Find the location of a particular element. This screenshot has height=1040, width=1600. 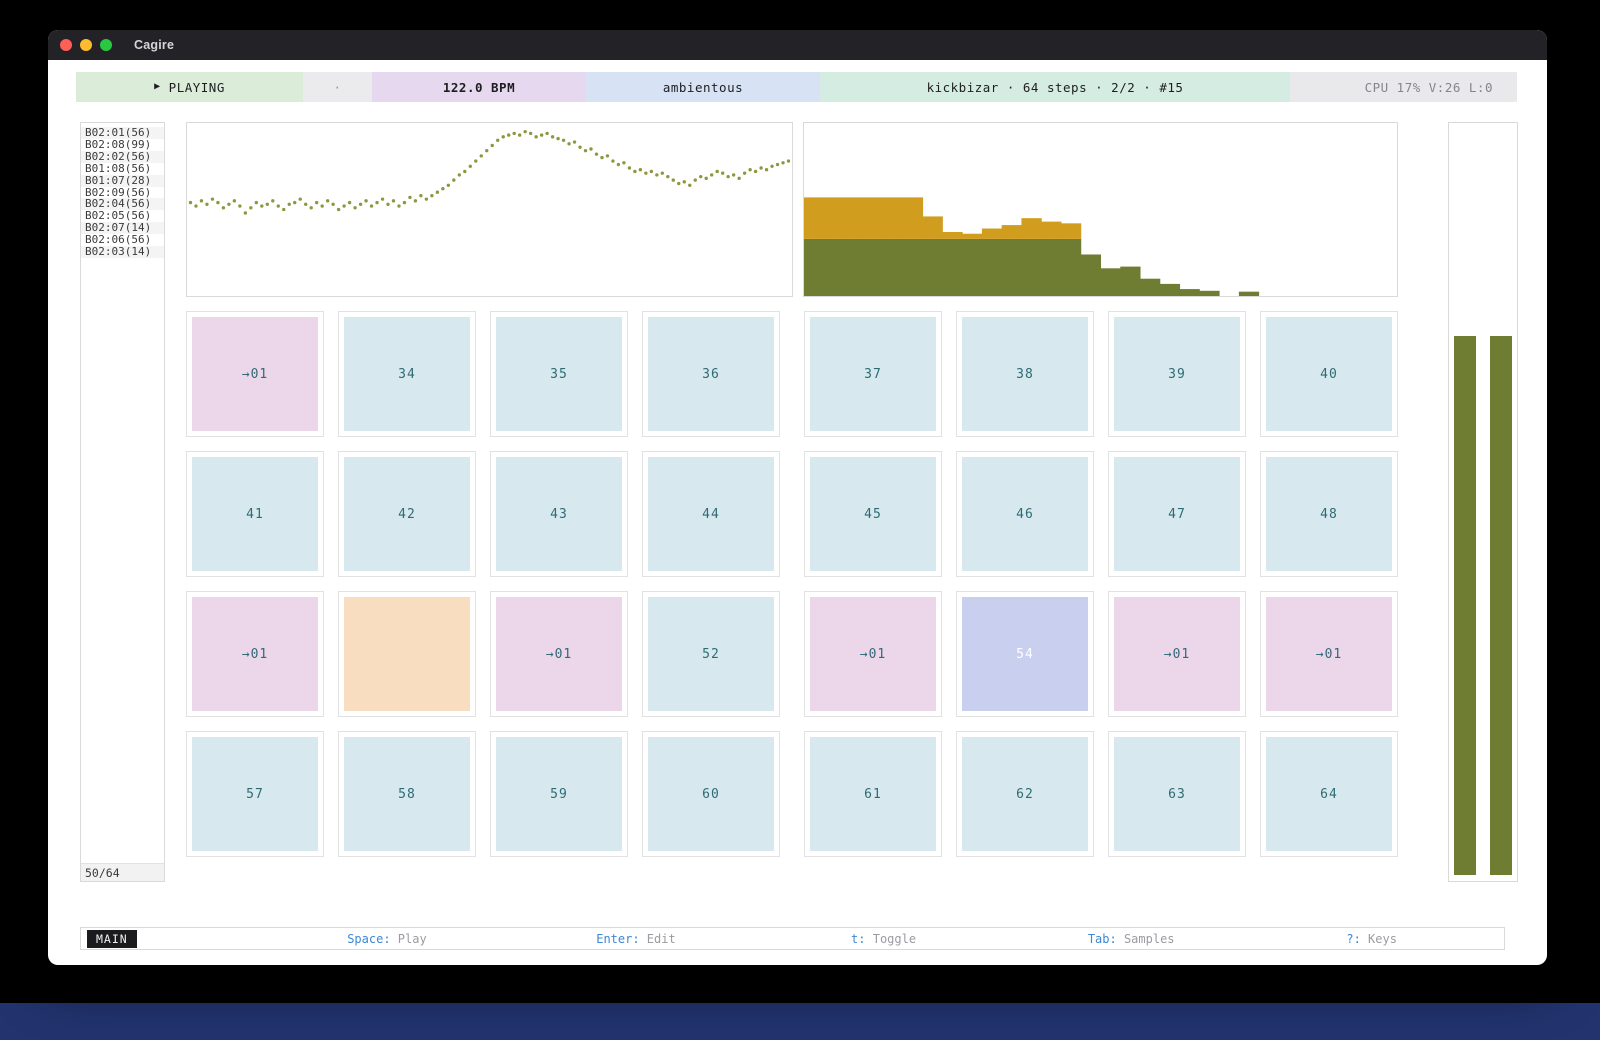

pad-cell-label: 41 is located at coordinates (255, 514).